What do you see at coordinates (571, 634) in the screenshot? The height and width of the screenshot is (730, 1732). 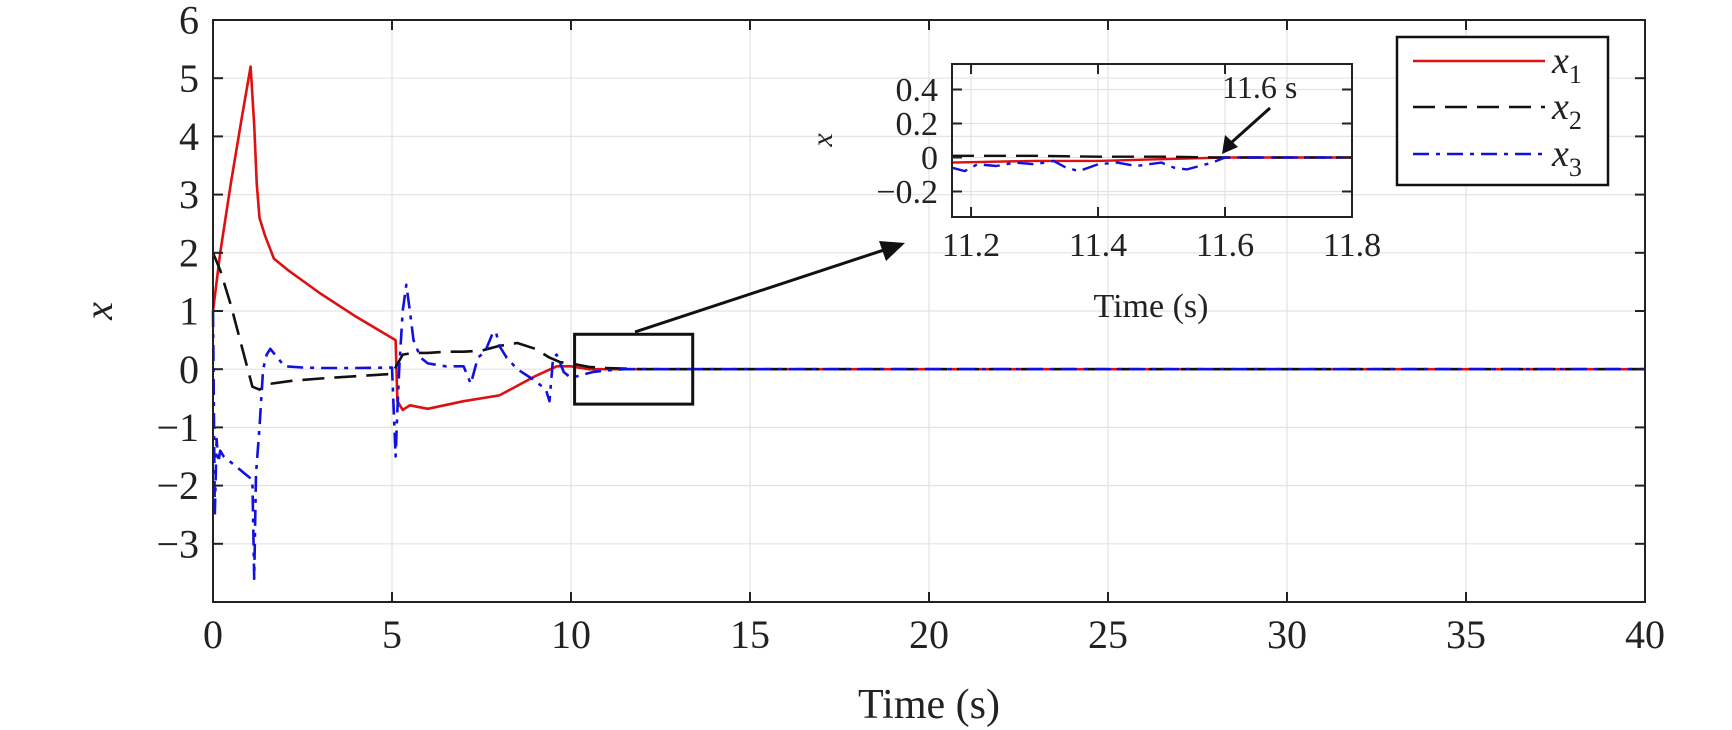 I see `main-x-tick-label: 10` at bounding box center [571, 634].